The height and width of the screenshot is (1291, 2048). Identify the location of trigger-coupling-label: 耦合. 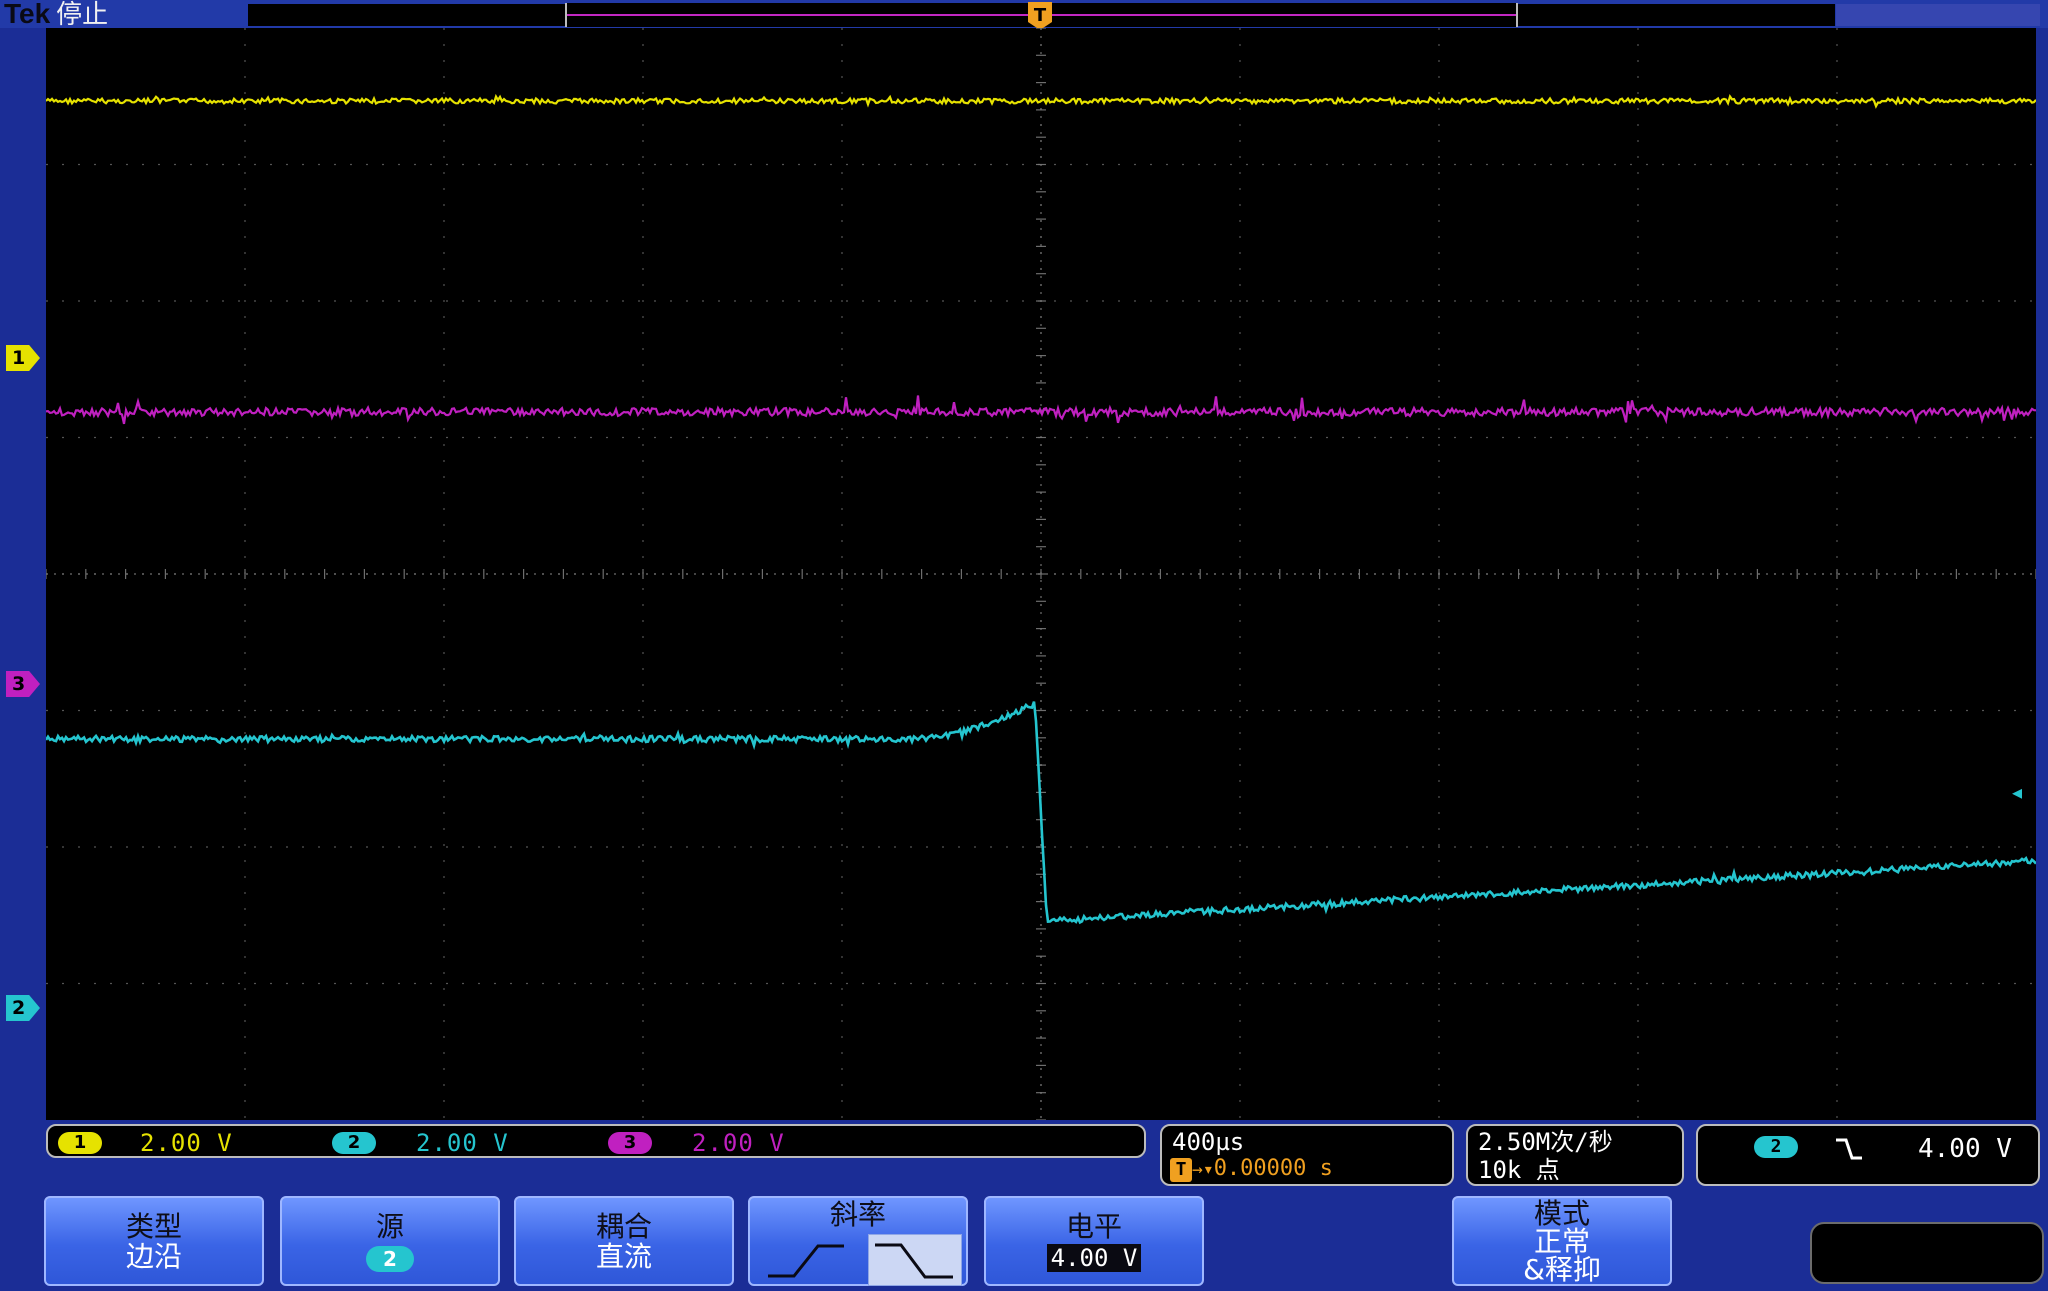
(623, 1226).